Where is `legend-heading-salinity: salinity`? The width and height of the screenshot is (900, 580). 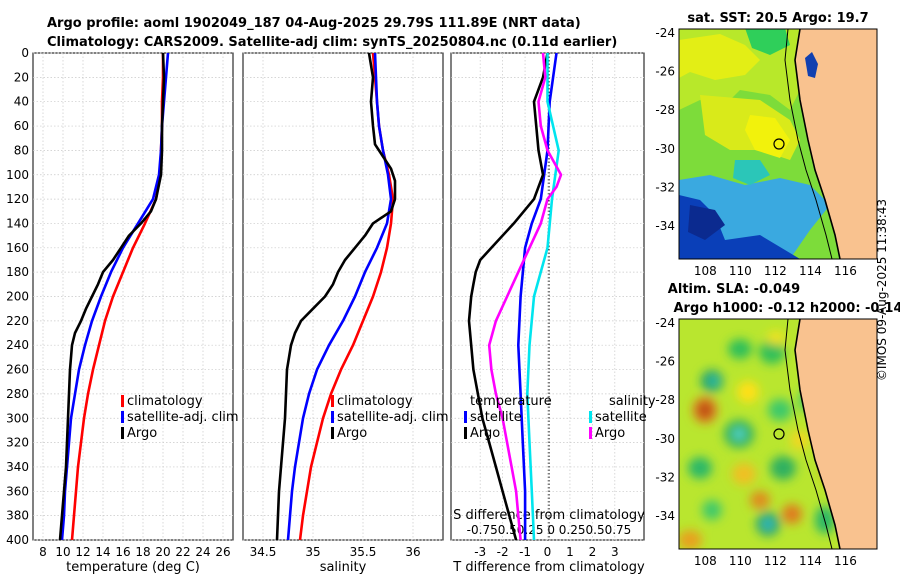 legend-heading-salinity: salinity is located at coordinates (632, 401).